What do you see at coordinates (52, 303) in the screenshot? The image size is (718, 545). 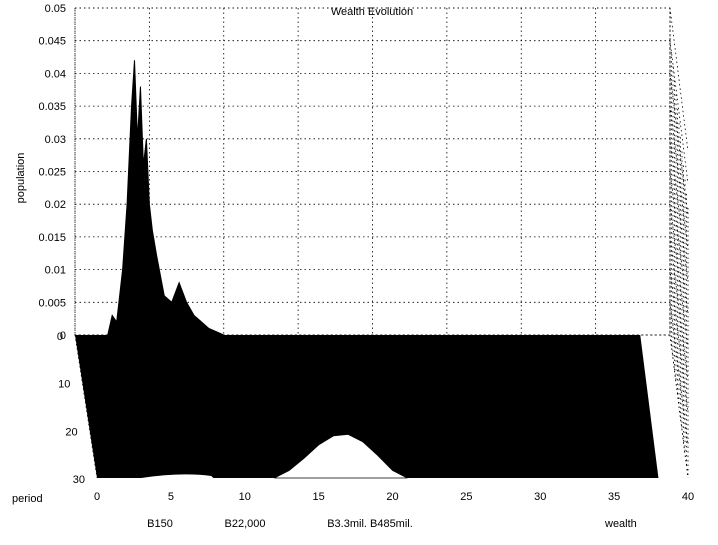 I see `z-tick-label: 0.005` at bounding box center [52, 303].